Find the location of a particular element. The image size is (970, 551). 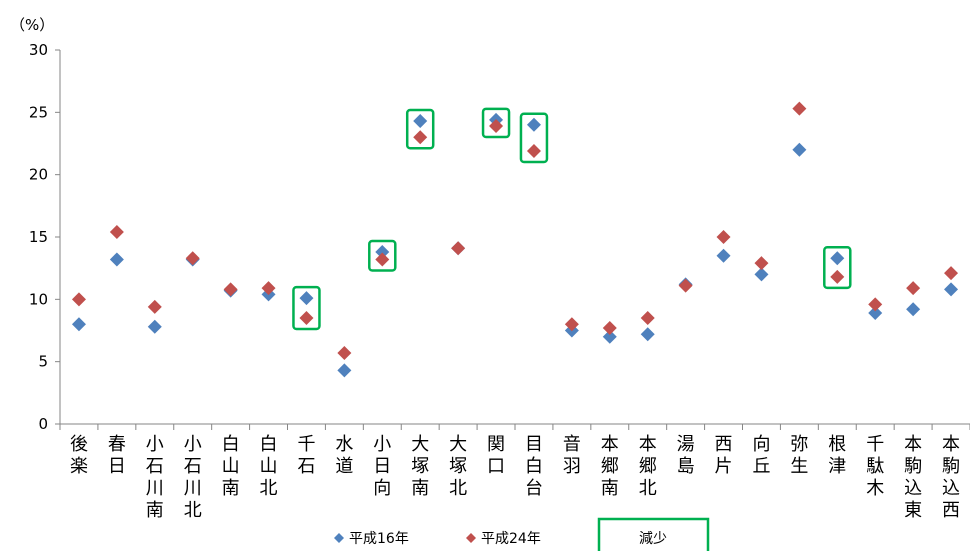

category-label-15: 本郷北 is located at coordinates (648, 466).